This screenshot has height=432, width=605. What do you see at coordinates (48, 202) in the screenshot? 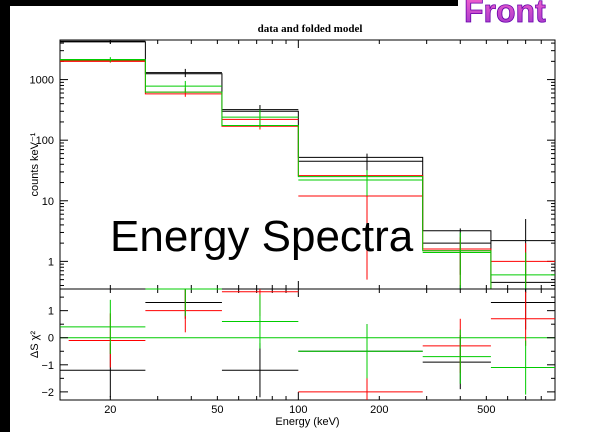
I see `top-ytick-label: 10` at bounding box center [48, 202].